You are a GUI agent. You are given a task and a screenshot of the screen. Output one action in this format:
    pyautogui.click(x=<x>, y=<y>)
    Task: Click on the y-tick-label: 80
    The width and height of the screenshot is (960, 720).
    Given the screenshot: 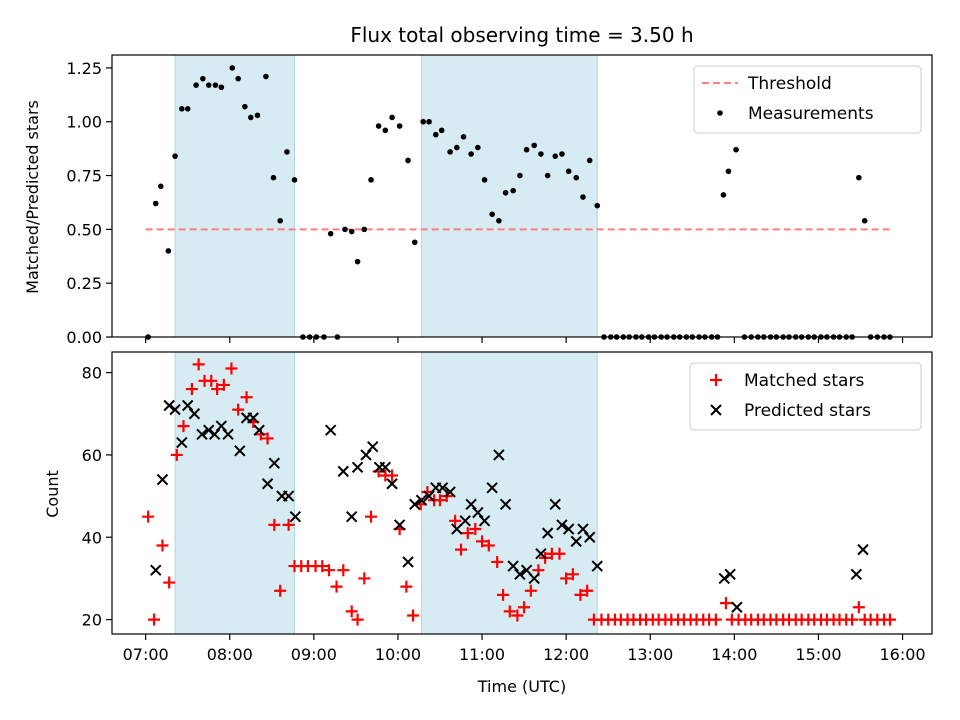 What is the action you would take?
    pyautogui.click(x=92, y=373)
    